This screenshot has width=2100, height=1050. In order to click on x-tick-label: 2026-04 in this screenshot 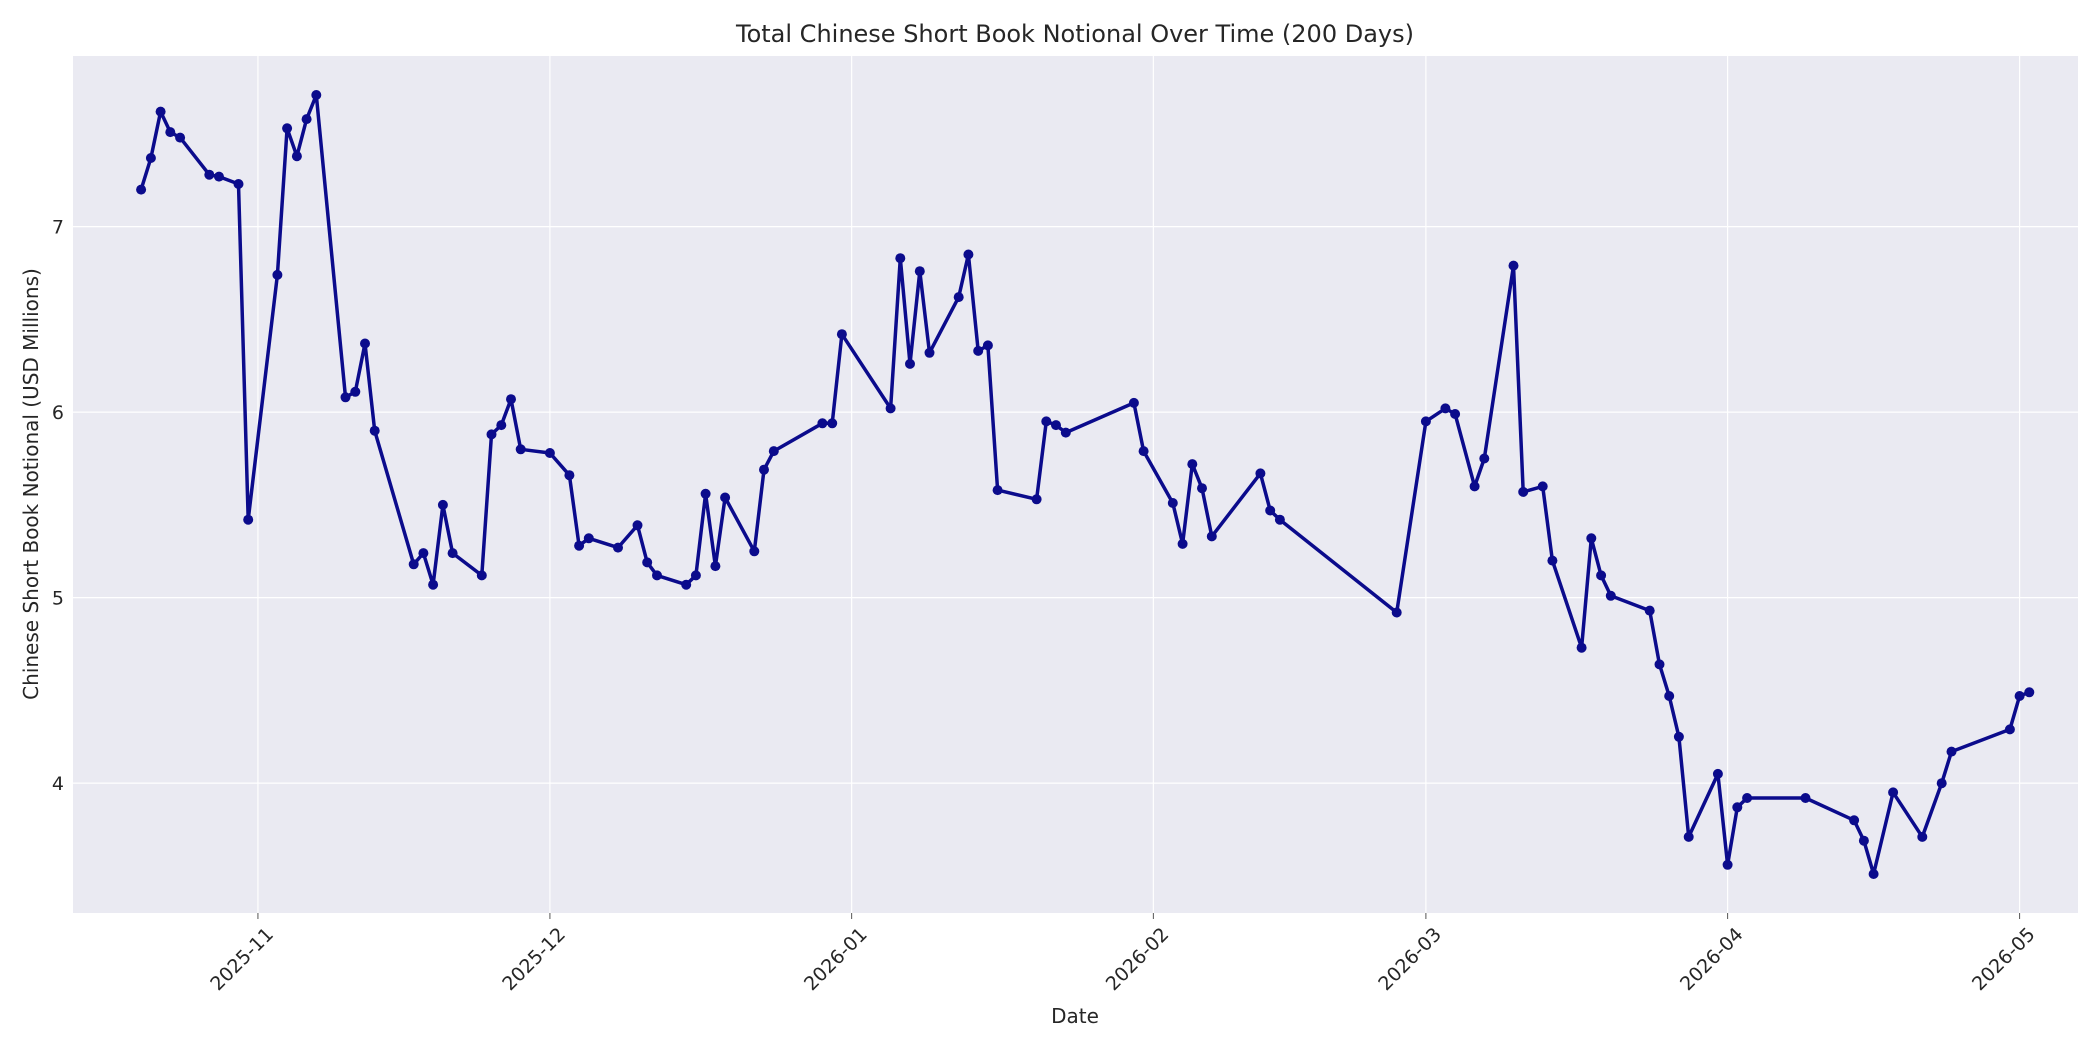, I will do `click(1712, 959)`.